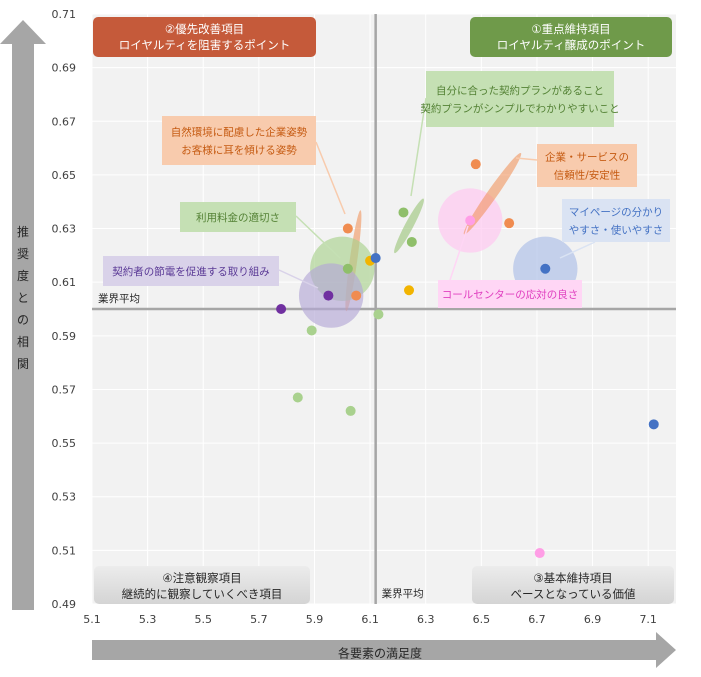 This screenshot has height=677, width=701. What do you see at coordinates (23, 275) in the screenshot?
I see `y-axis-label-char: 度` at bounding box center [23, 275].